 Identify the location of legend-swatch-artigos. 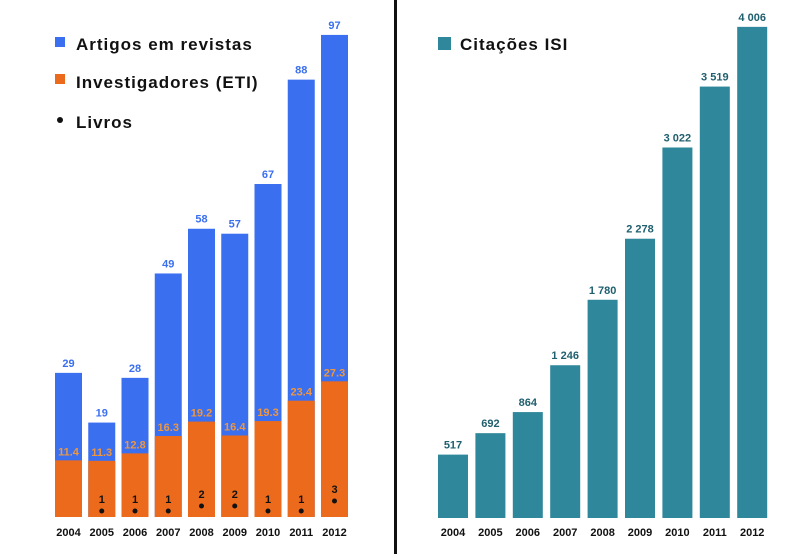
(60, 42).